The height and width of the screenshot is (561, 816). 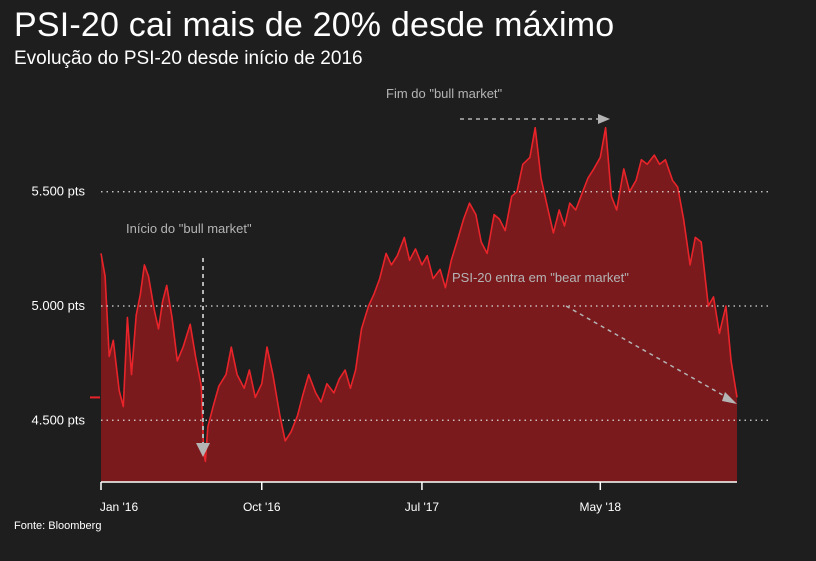 I want to click on bull-end-arrowhead-icon, so click(x=604, y=119).